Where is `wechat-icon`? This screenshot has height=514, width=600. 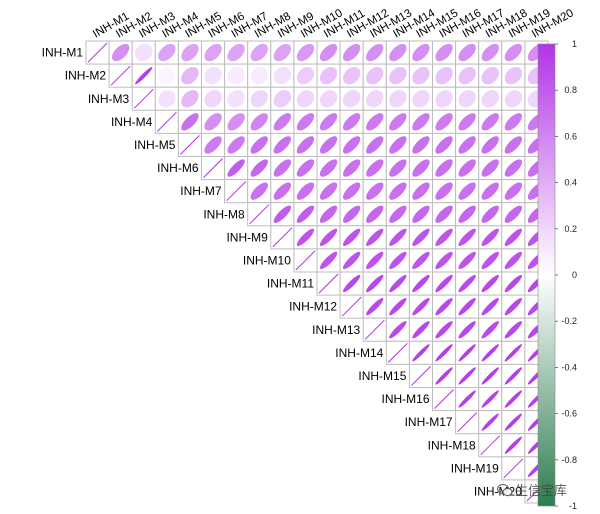 wechat-icon is located at coordinates (504, 490).